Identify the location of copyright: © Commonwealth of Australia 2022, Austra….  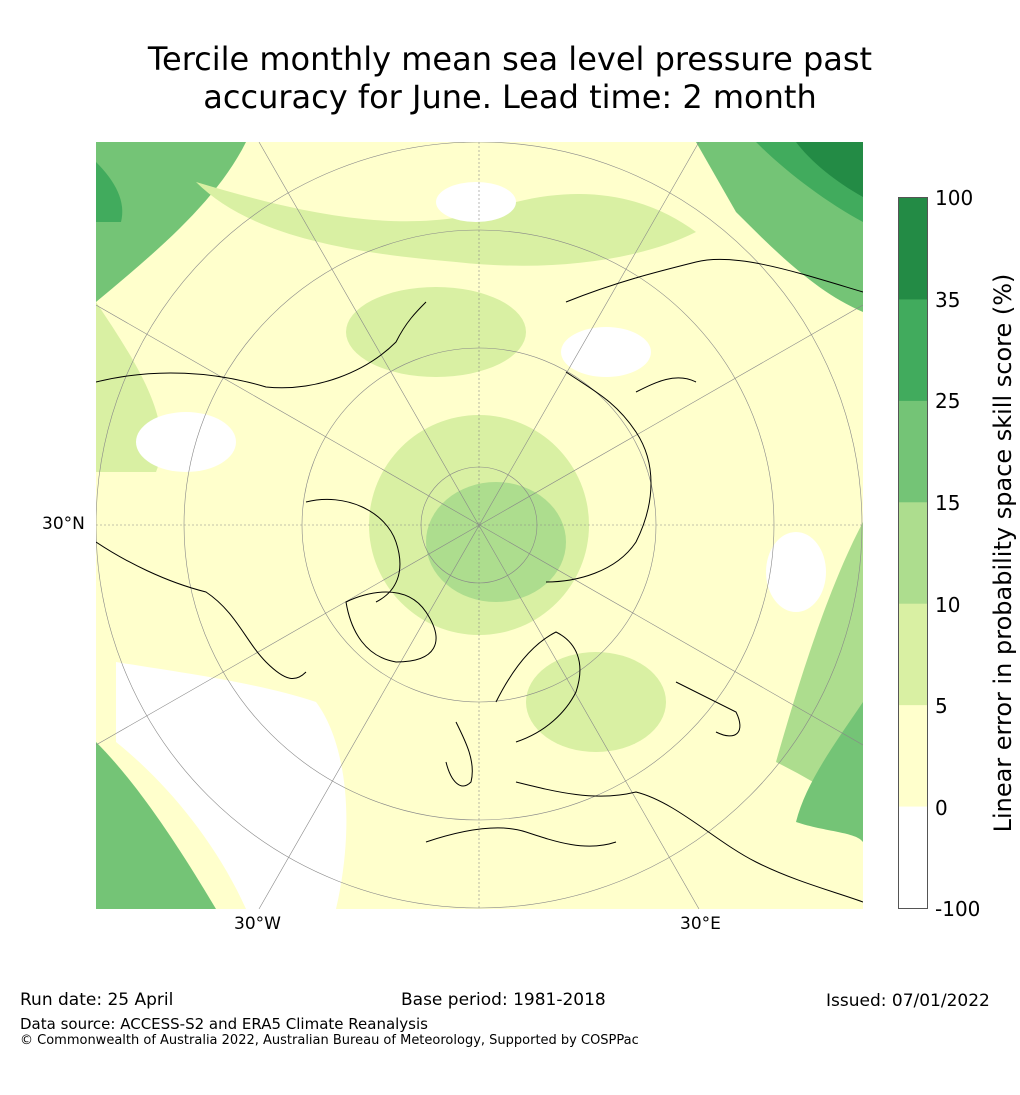
(329, 1040).